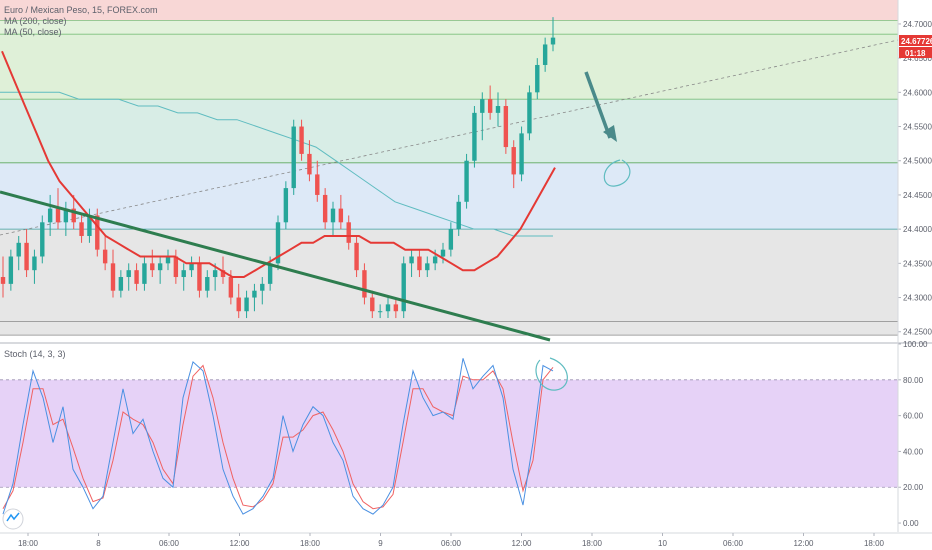 This screenshot has width=932, height=550. I want to click on current-price-badge: 24.67726 01:18, so click(915, 46).